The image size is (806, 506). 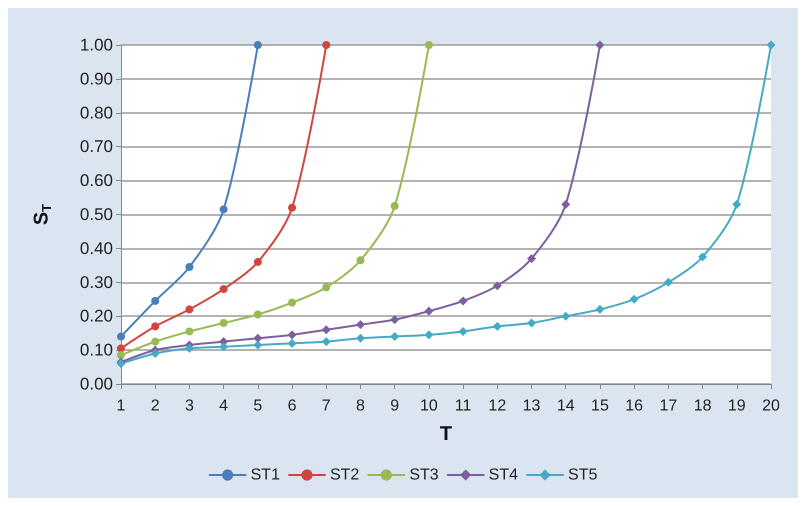 I want to click on x-tick-label: 11, so click(x=463, y=406).